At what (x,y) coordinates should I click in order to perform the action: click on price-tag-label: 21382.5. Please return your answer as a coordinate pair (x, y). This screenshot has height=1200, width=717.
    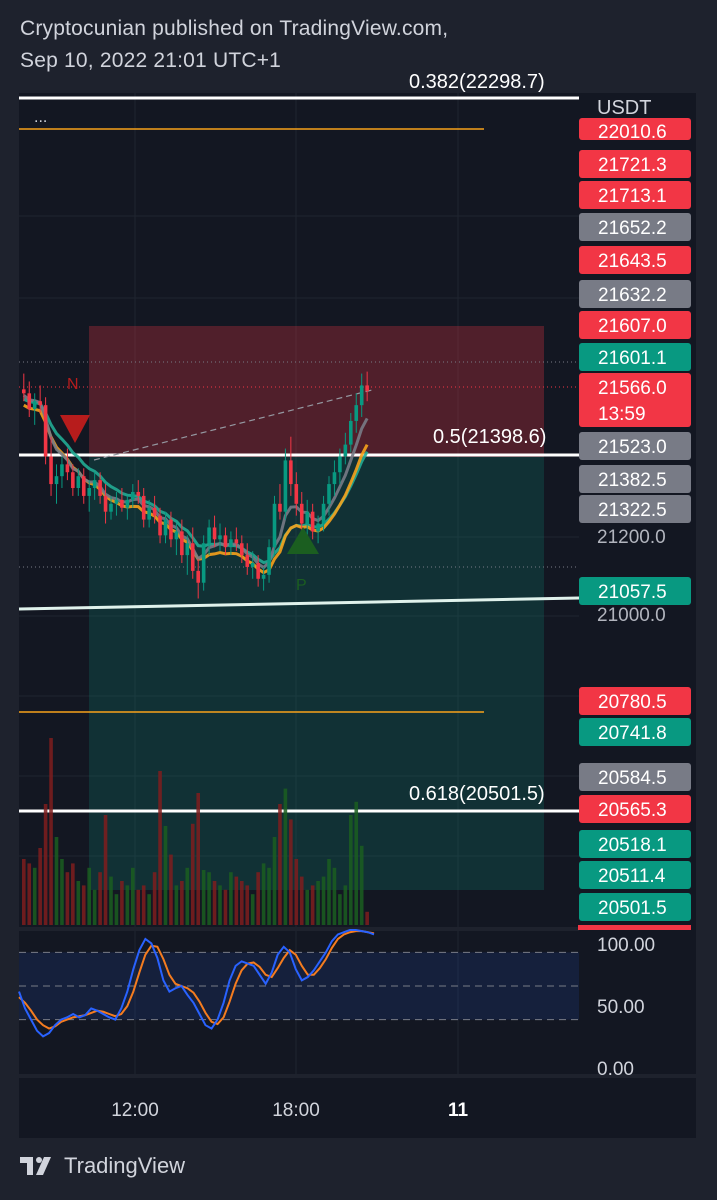
    Looking at the image, I should click on (632, 480).